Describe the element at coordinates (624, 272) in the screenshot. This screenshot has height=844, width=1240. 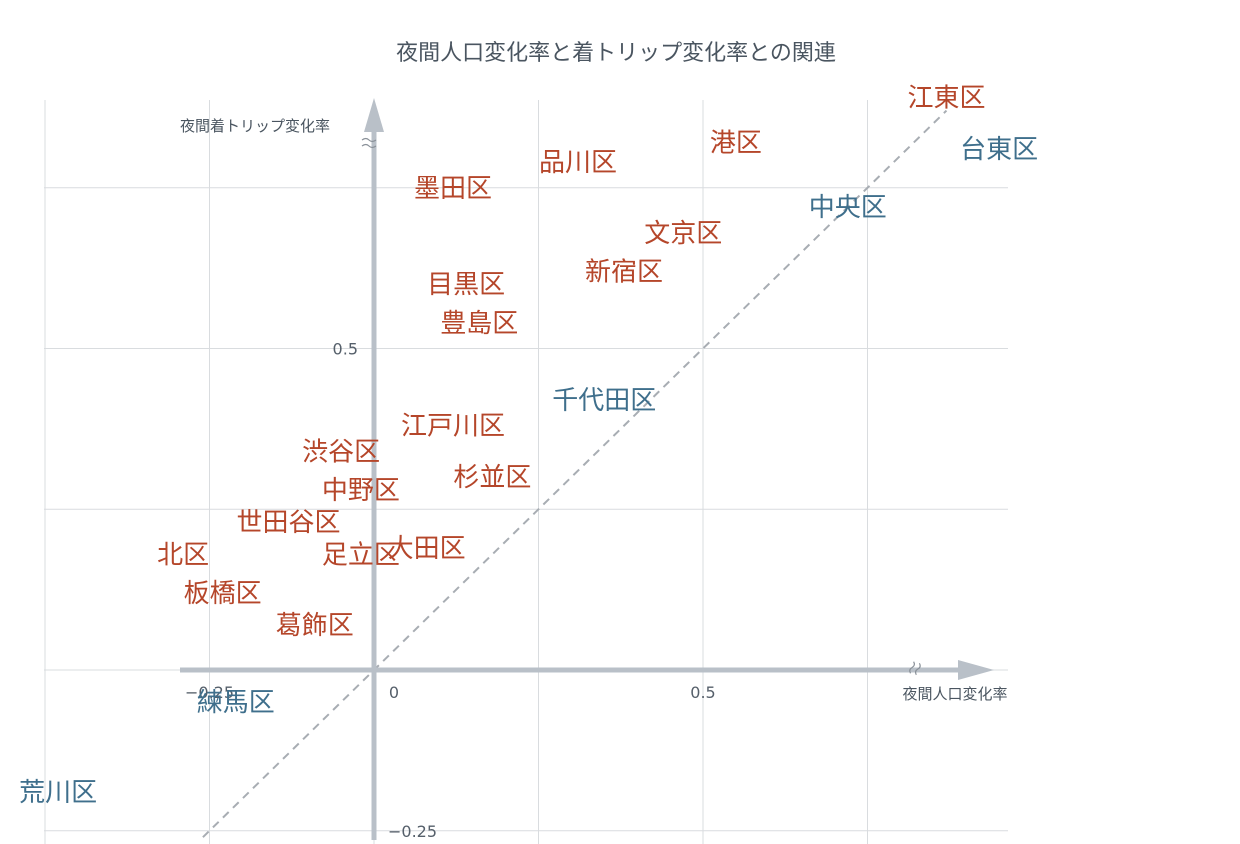
I see `data-point-label: 新宿区` at that location.